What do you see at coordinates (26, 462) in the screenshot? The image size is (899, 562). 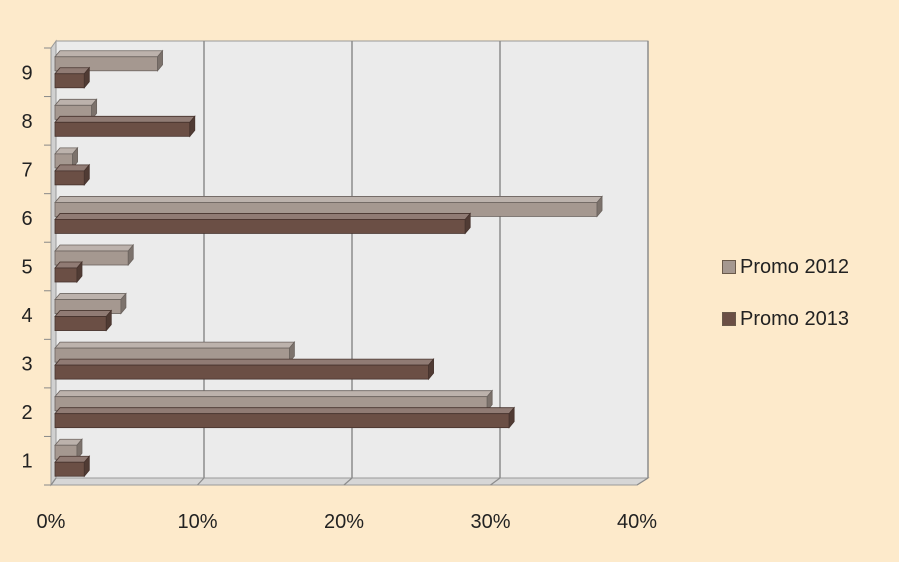 I see `y-tick-label-1: 1` at bounding box center [26, 462].